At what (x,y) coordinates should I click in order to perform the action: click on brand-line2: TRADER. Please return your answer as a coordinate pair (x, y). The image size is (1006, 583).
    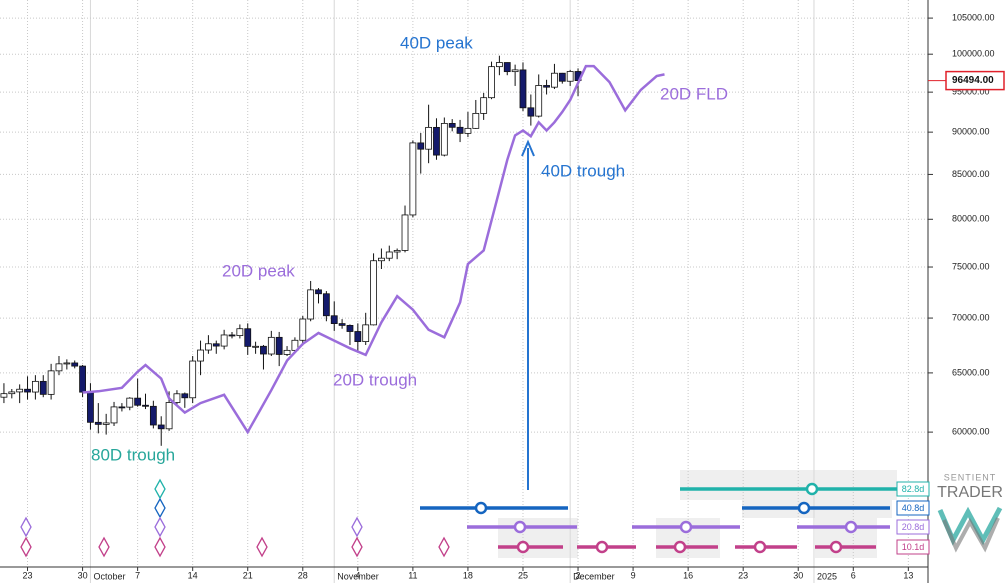
    Looking at the image, I should click on (970, 492).